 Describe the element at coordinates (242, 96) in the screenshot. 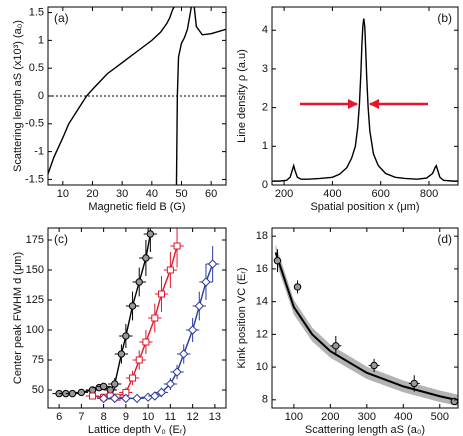

I see `y-axis-label: Line density ρ (a.u)` at that location.